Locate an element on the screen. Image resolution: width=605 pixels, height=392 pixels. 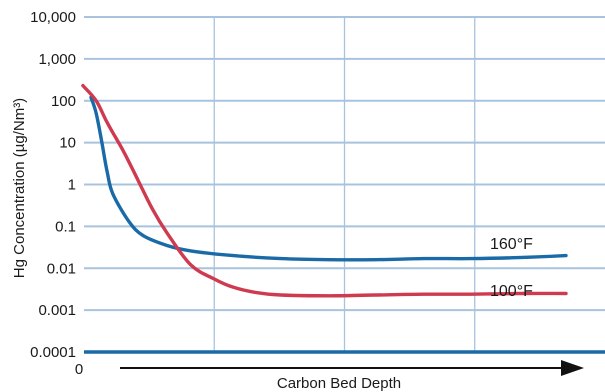
x-axis-origin-label: 0 is located at coordinates (79, 369).